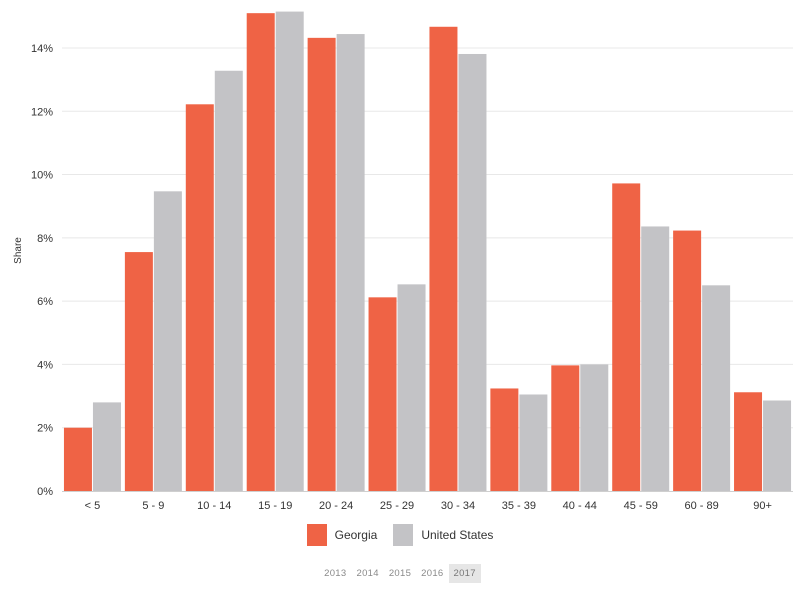  What do you see at coordinates (762, 506) in the screenshot?
I see `x-tick-label: 90+` at bounding box center [762, 506].